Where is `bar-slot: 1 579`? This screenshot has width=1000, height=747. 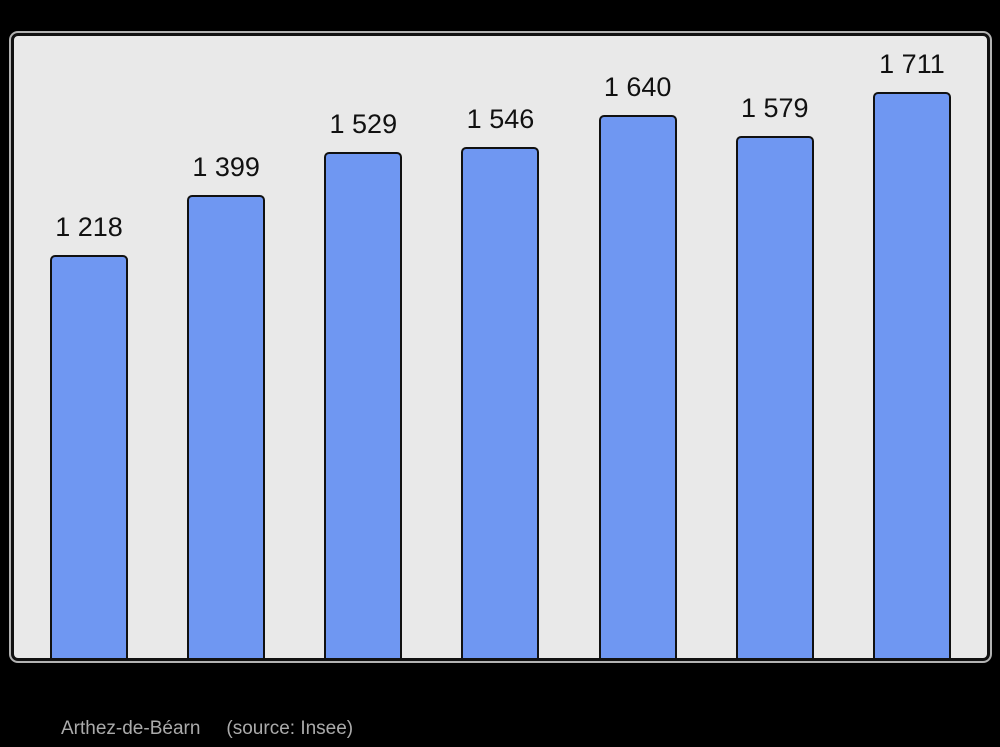
bar-slot: 1 579 is located at coordinates (774, 375).